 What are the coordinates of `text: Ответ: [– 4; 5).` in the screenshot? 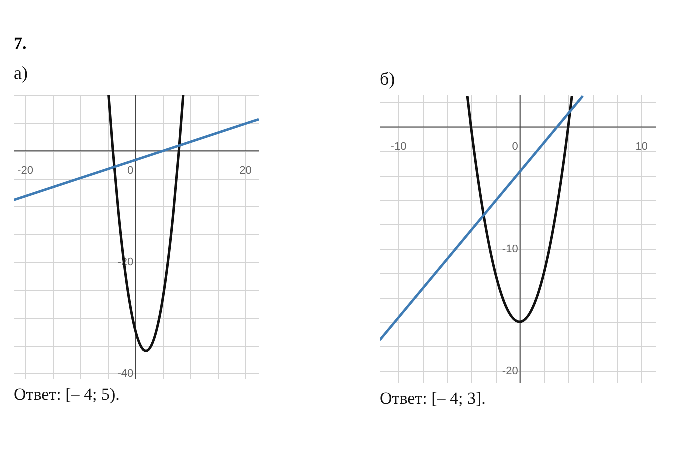 It's located at (67, 395).